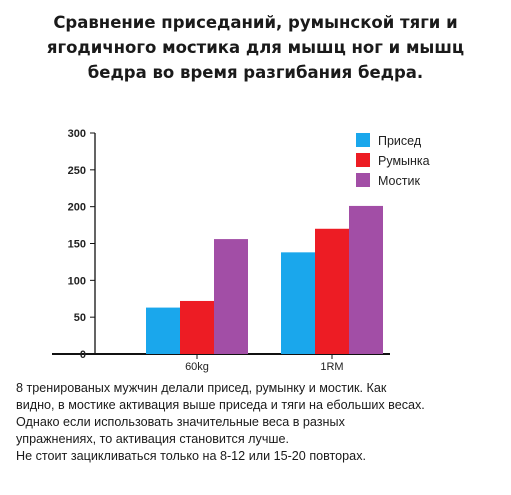 The height and width of the screenshot is (495, 511). What do you see at coordinates (255, 72) in the screenshot?
I see `title-line: бедра во время разгибания бедра.` at bounding box center [255, 72].